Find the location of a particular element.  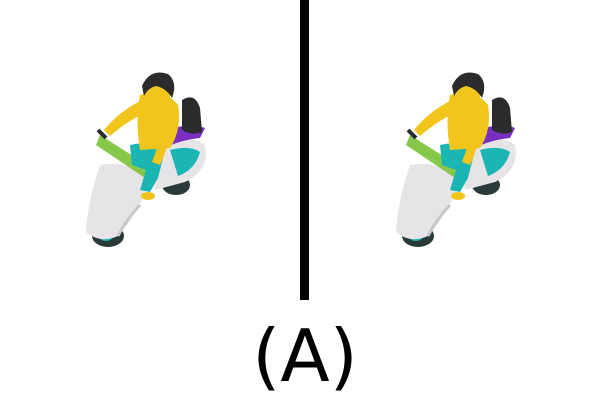

center-divider is located at coordinates (304, 150).